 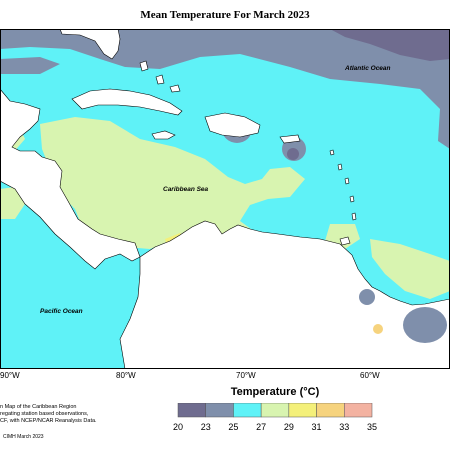 What do you see at coordinates (275, 392) in the screenshot?
I see `legend-title: Temperature (°C)` at bounding box center [275, 392].